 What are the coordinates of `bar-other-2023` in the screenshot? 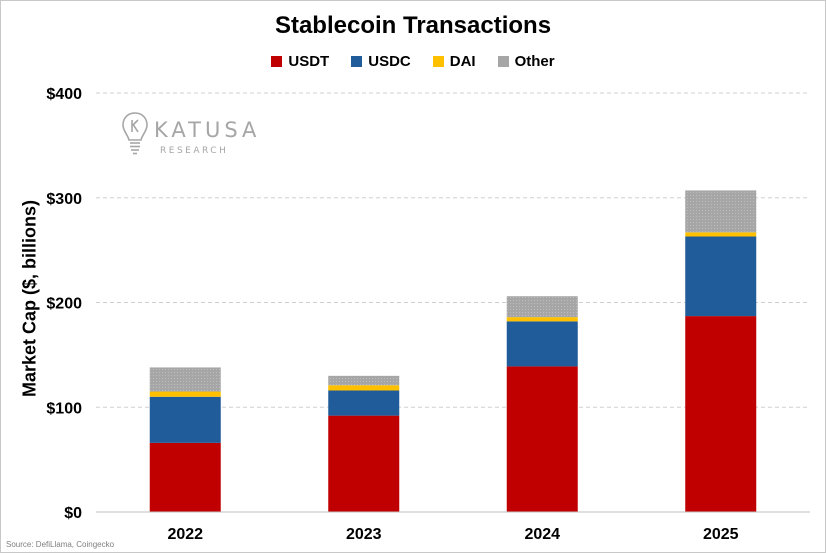 It's located at (364, 380).